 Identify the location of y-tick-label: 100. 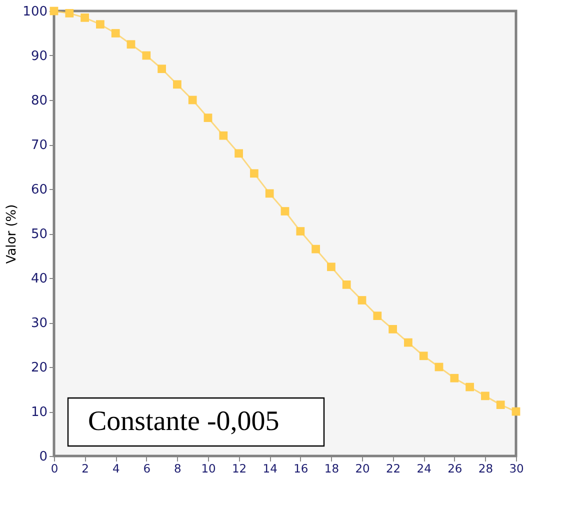
(35, 12).